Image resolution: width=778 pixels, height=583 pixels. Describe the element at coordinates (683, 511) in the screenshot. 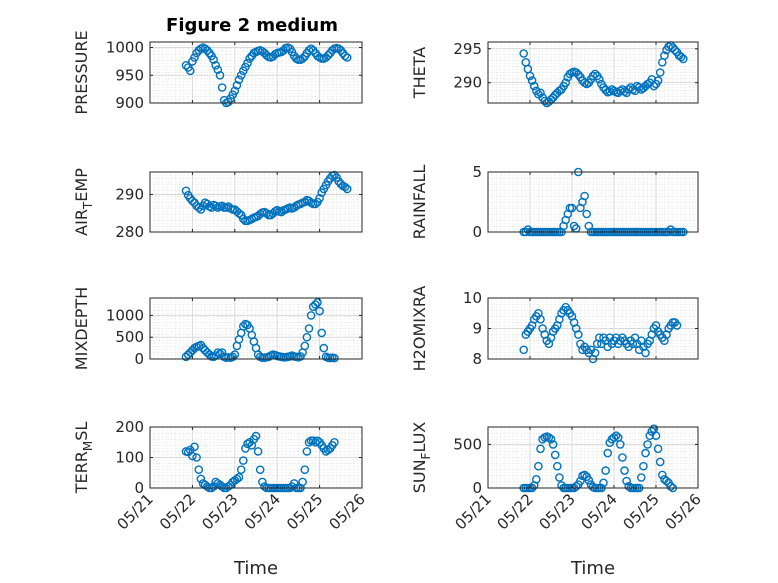

I see `x-tick-label: 05/26` at that location.